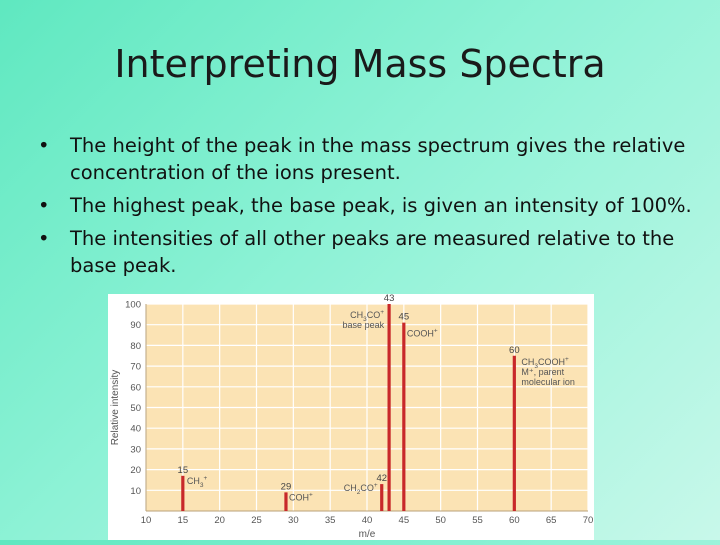  Describe the element at coordinates (219, 520) in the screenshot. I see `x-tick-label: 20` at that location.